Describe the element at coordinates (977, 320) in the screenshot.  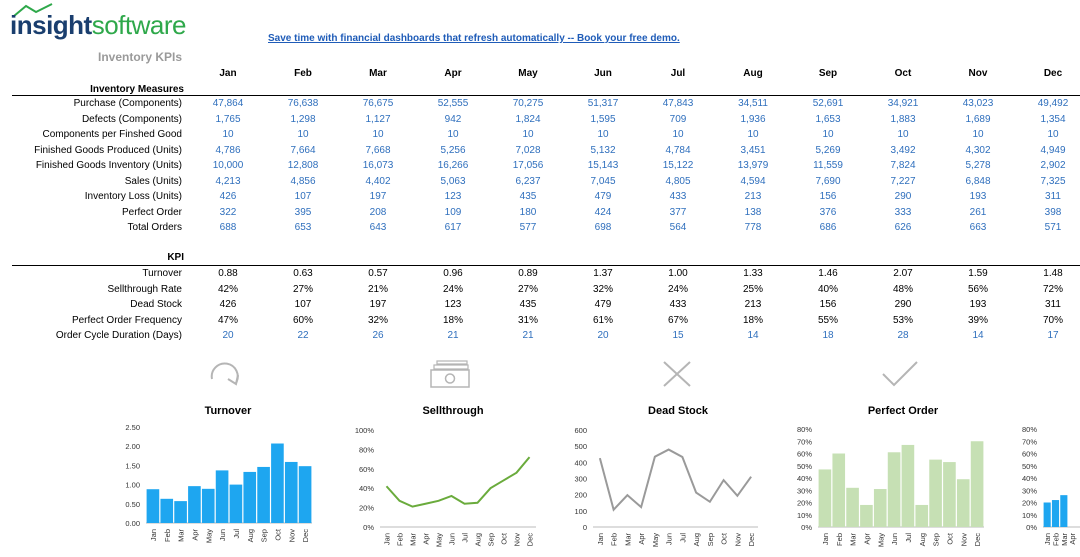
I see `kpi-cell: 39%` at that location.